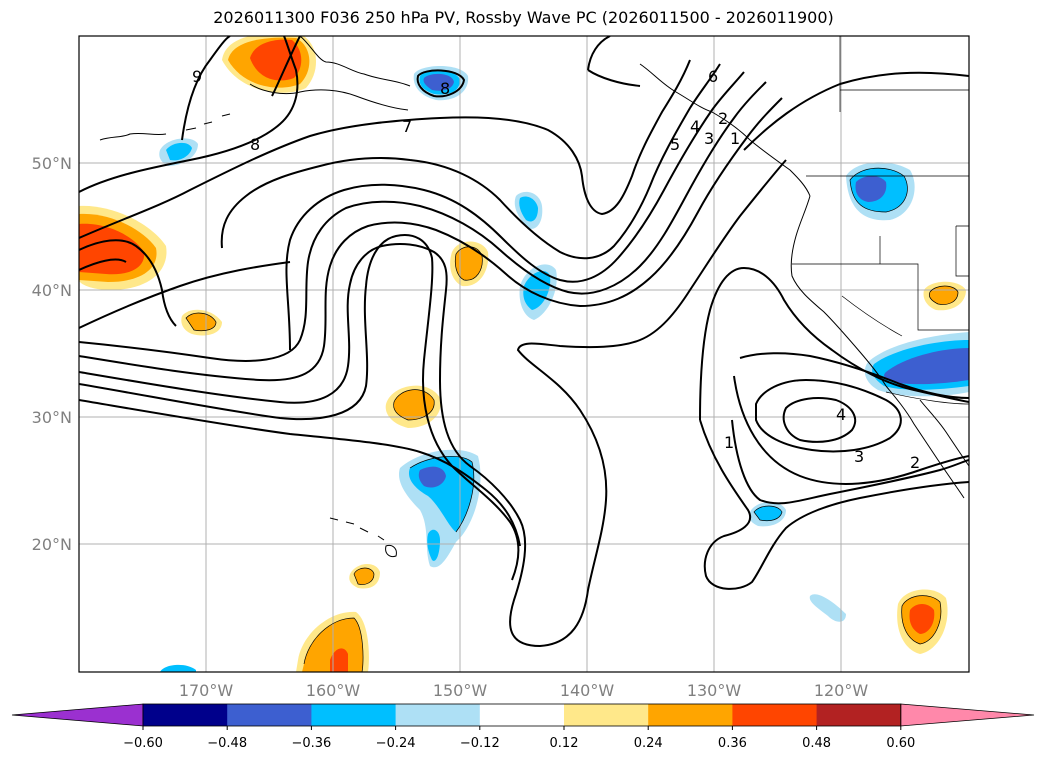  Describe the element at coordinates (725, 130) in the screenshot. I see `coastline-bc` at that location.